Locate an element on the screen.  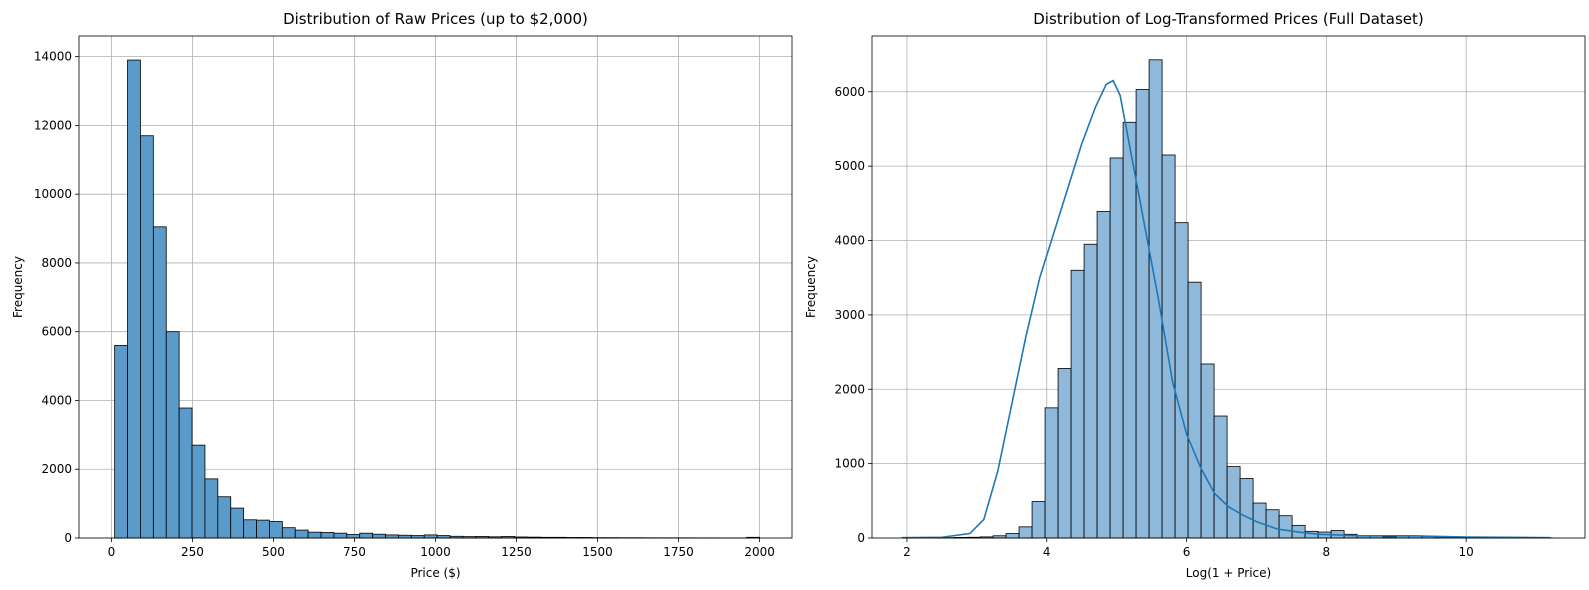
x-tick-label: 2 is located at coordinates (907, 552).